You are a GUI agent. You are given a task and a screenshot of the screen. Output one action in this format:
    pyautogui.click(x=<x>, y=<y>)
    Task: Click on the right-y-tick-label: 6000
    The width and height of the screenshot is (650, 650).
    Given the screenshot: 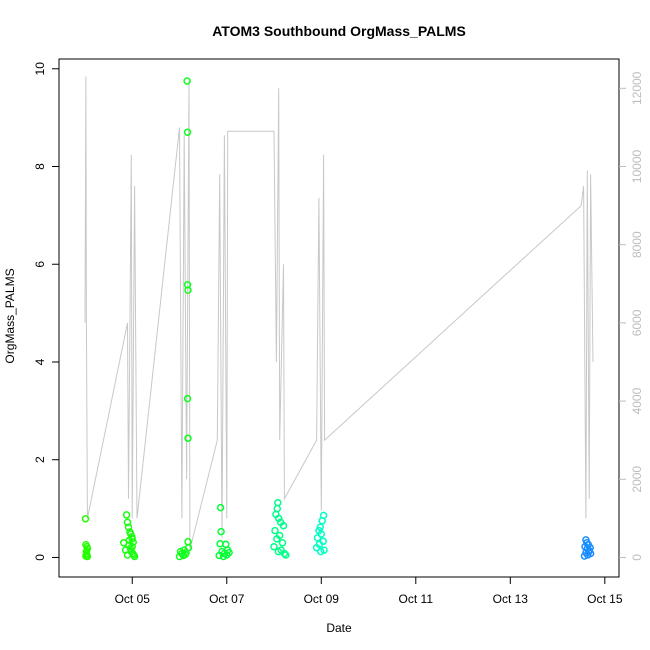 What is the action you would take?
    pyautogui.click(x=637, y=322)
    